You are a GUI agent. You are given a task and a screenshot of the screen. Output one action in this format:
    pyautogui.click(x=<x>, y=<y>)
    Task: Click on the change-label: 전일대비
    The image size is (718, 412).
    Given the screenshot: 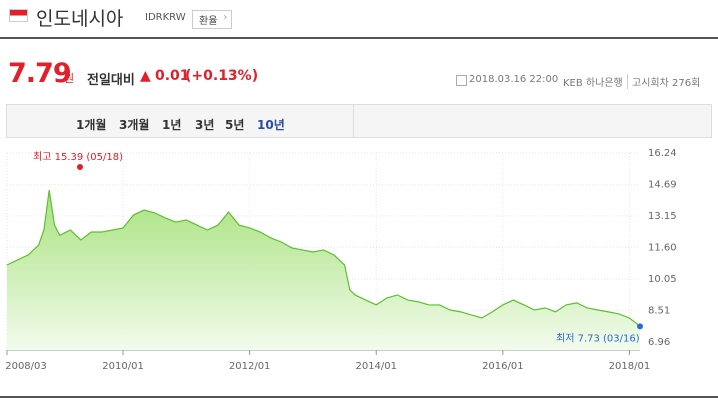 What is the action you would take?
    pyautogui.click(x=111, y=80)
    